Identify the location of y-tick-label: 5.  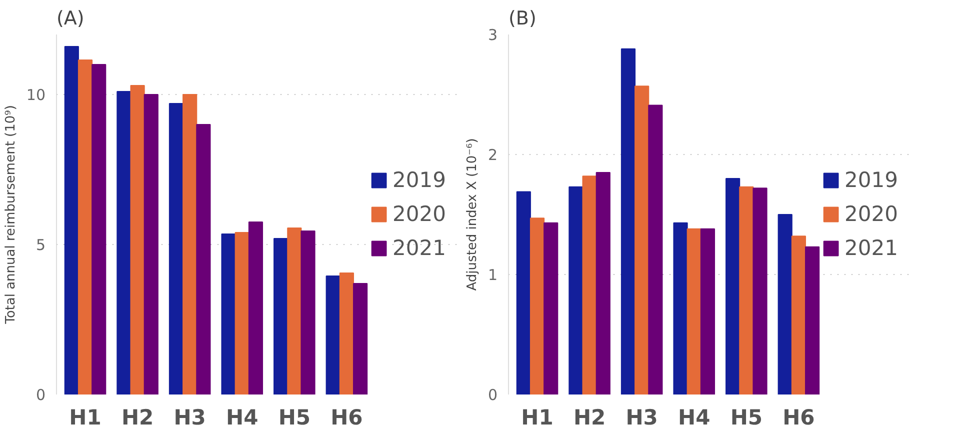
(41, 245).